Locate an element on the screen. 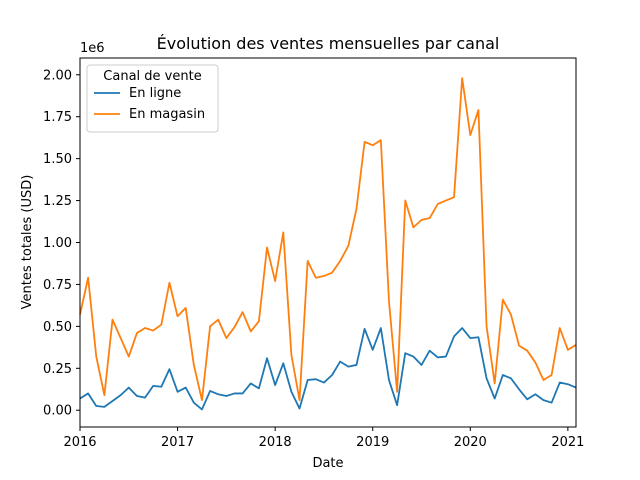 The image size is (640, 480). x-tick-label: 2017 is located at coordinates (177, 442).